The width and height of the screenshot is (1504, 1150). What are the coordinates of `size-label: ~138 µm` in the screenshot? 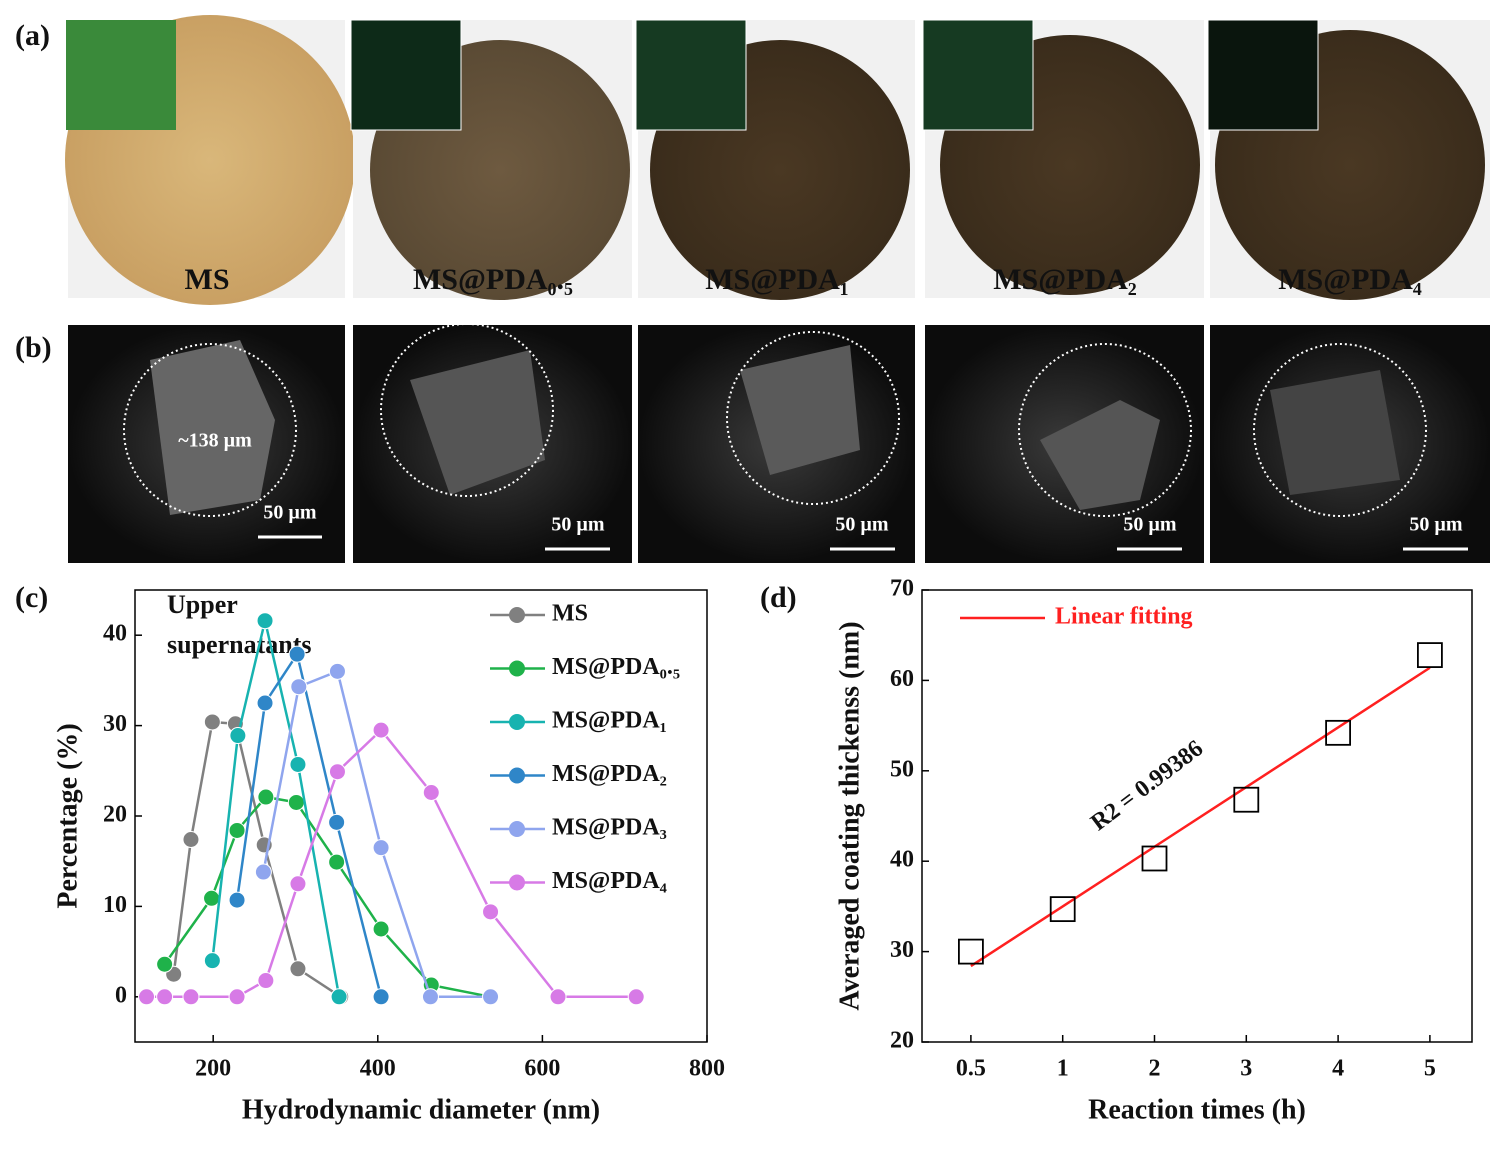 It's located at (215, 441).